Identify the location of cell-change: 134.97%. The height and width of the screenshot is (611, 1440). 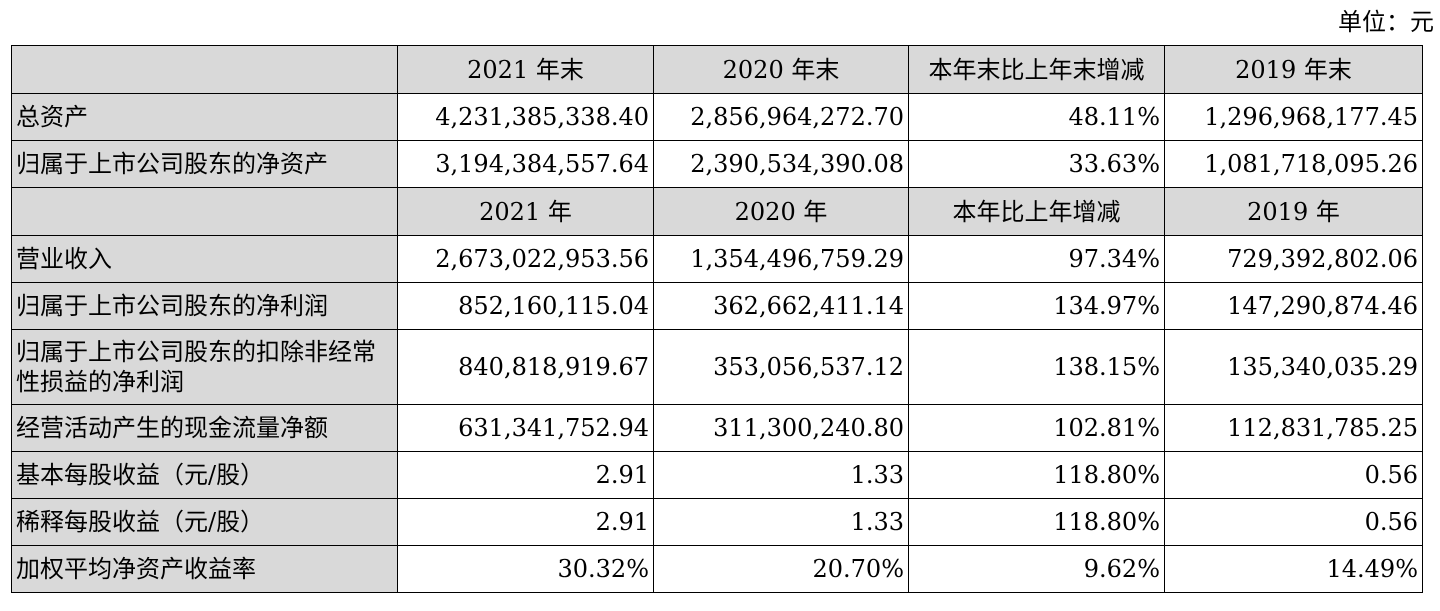
(1036, 306).